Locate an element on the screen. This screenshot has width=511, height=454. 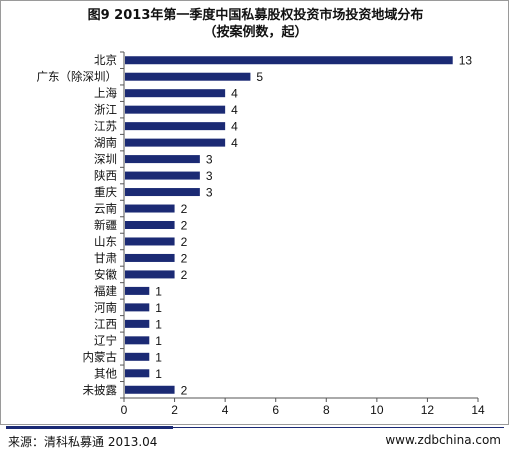
category-label: 甘肃 is located at coordinates (105, 258).